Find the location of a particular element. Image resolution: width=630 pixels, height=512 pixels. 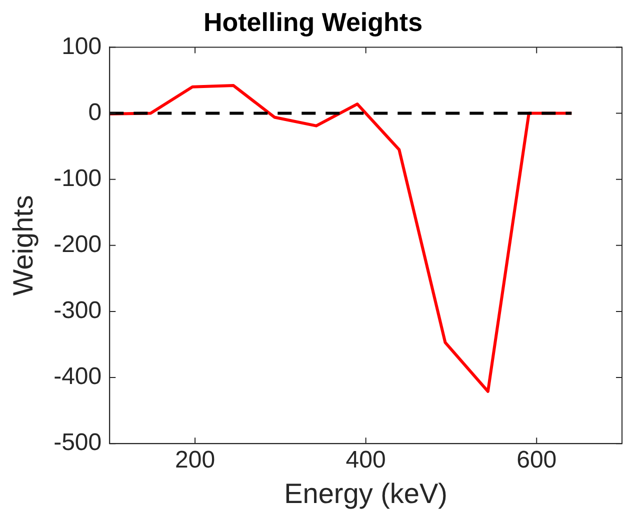

x-tick-label: 400 is located at coordinates (366, 460).